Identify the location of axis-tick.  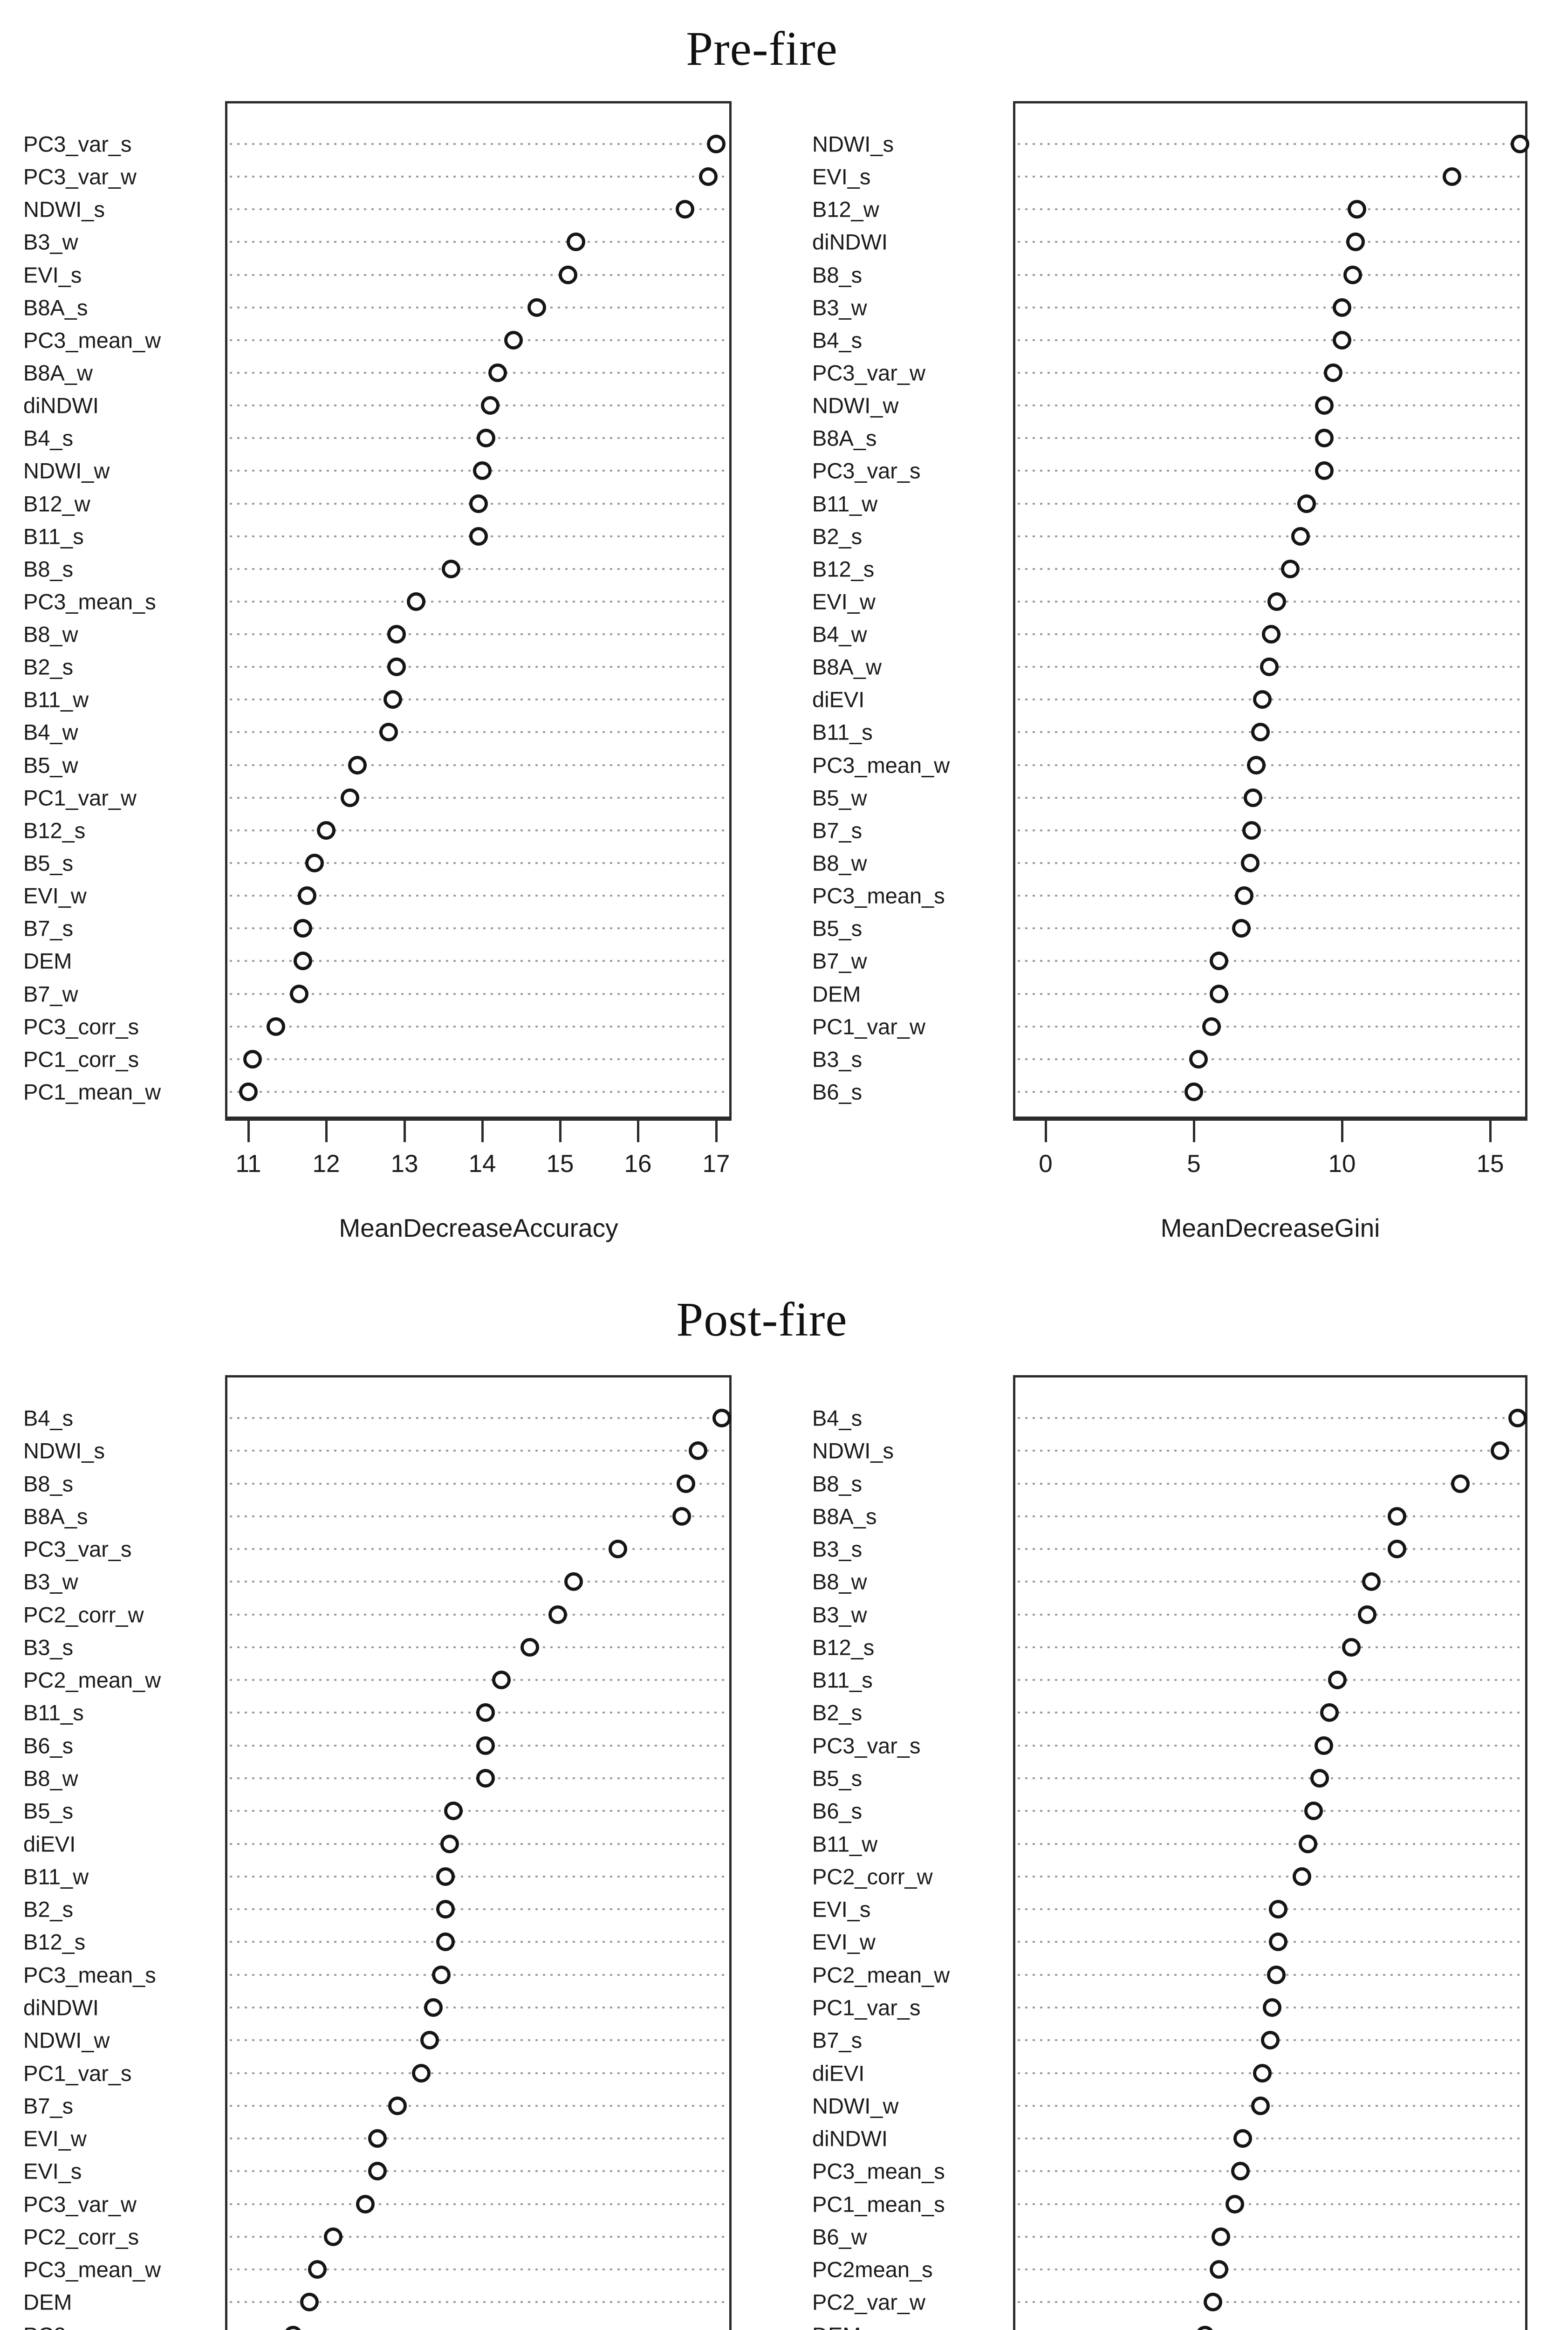
(638, 1131).